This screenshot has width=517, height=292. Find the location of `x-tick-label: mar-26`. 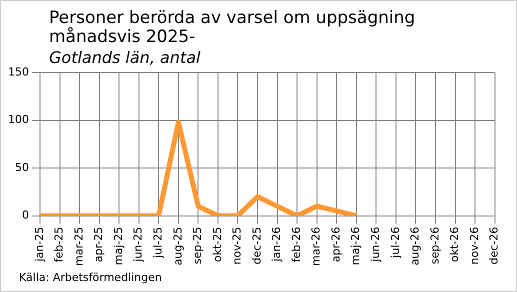

x-tick-label: mar-26 is located at coordinates (316, 246).